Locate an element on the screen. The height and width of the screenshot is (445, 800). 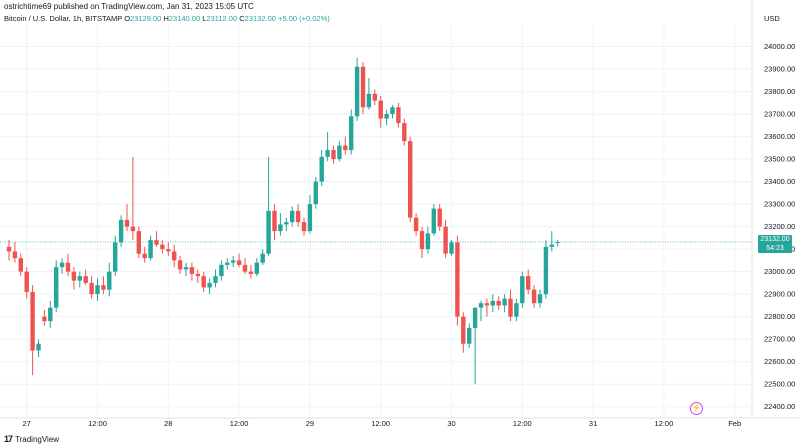
ohlc-open-label: O is located at coordinates (127, 18).